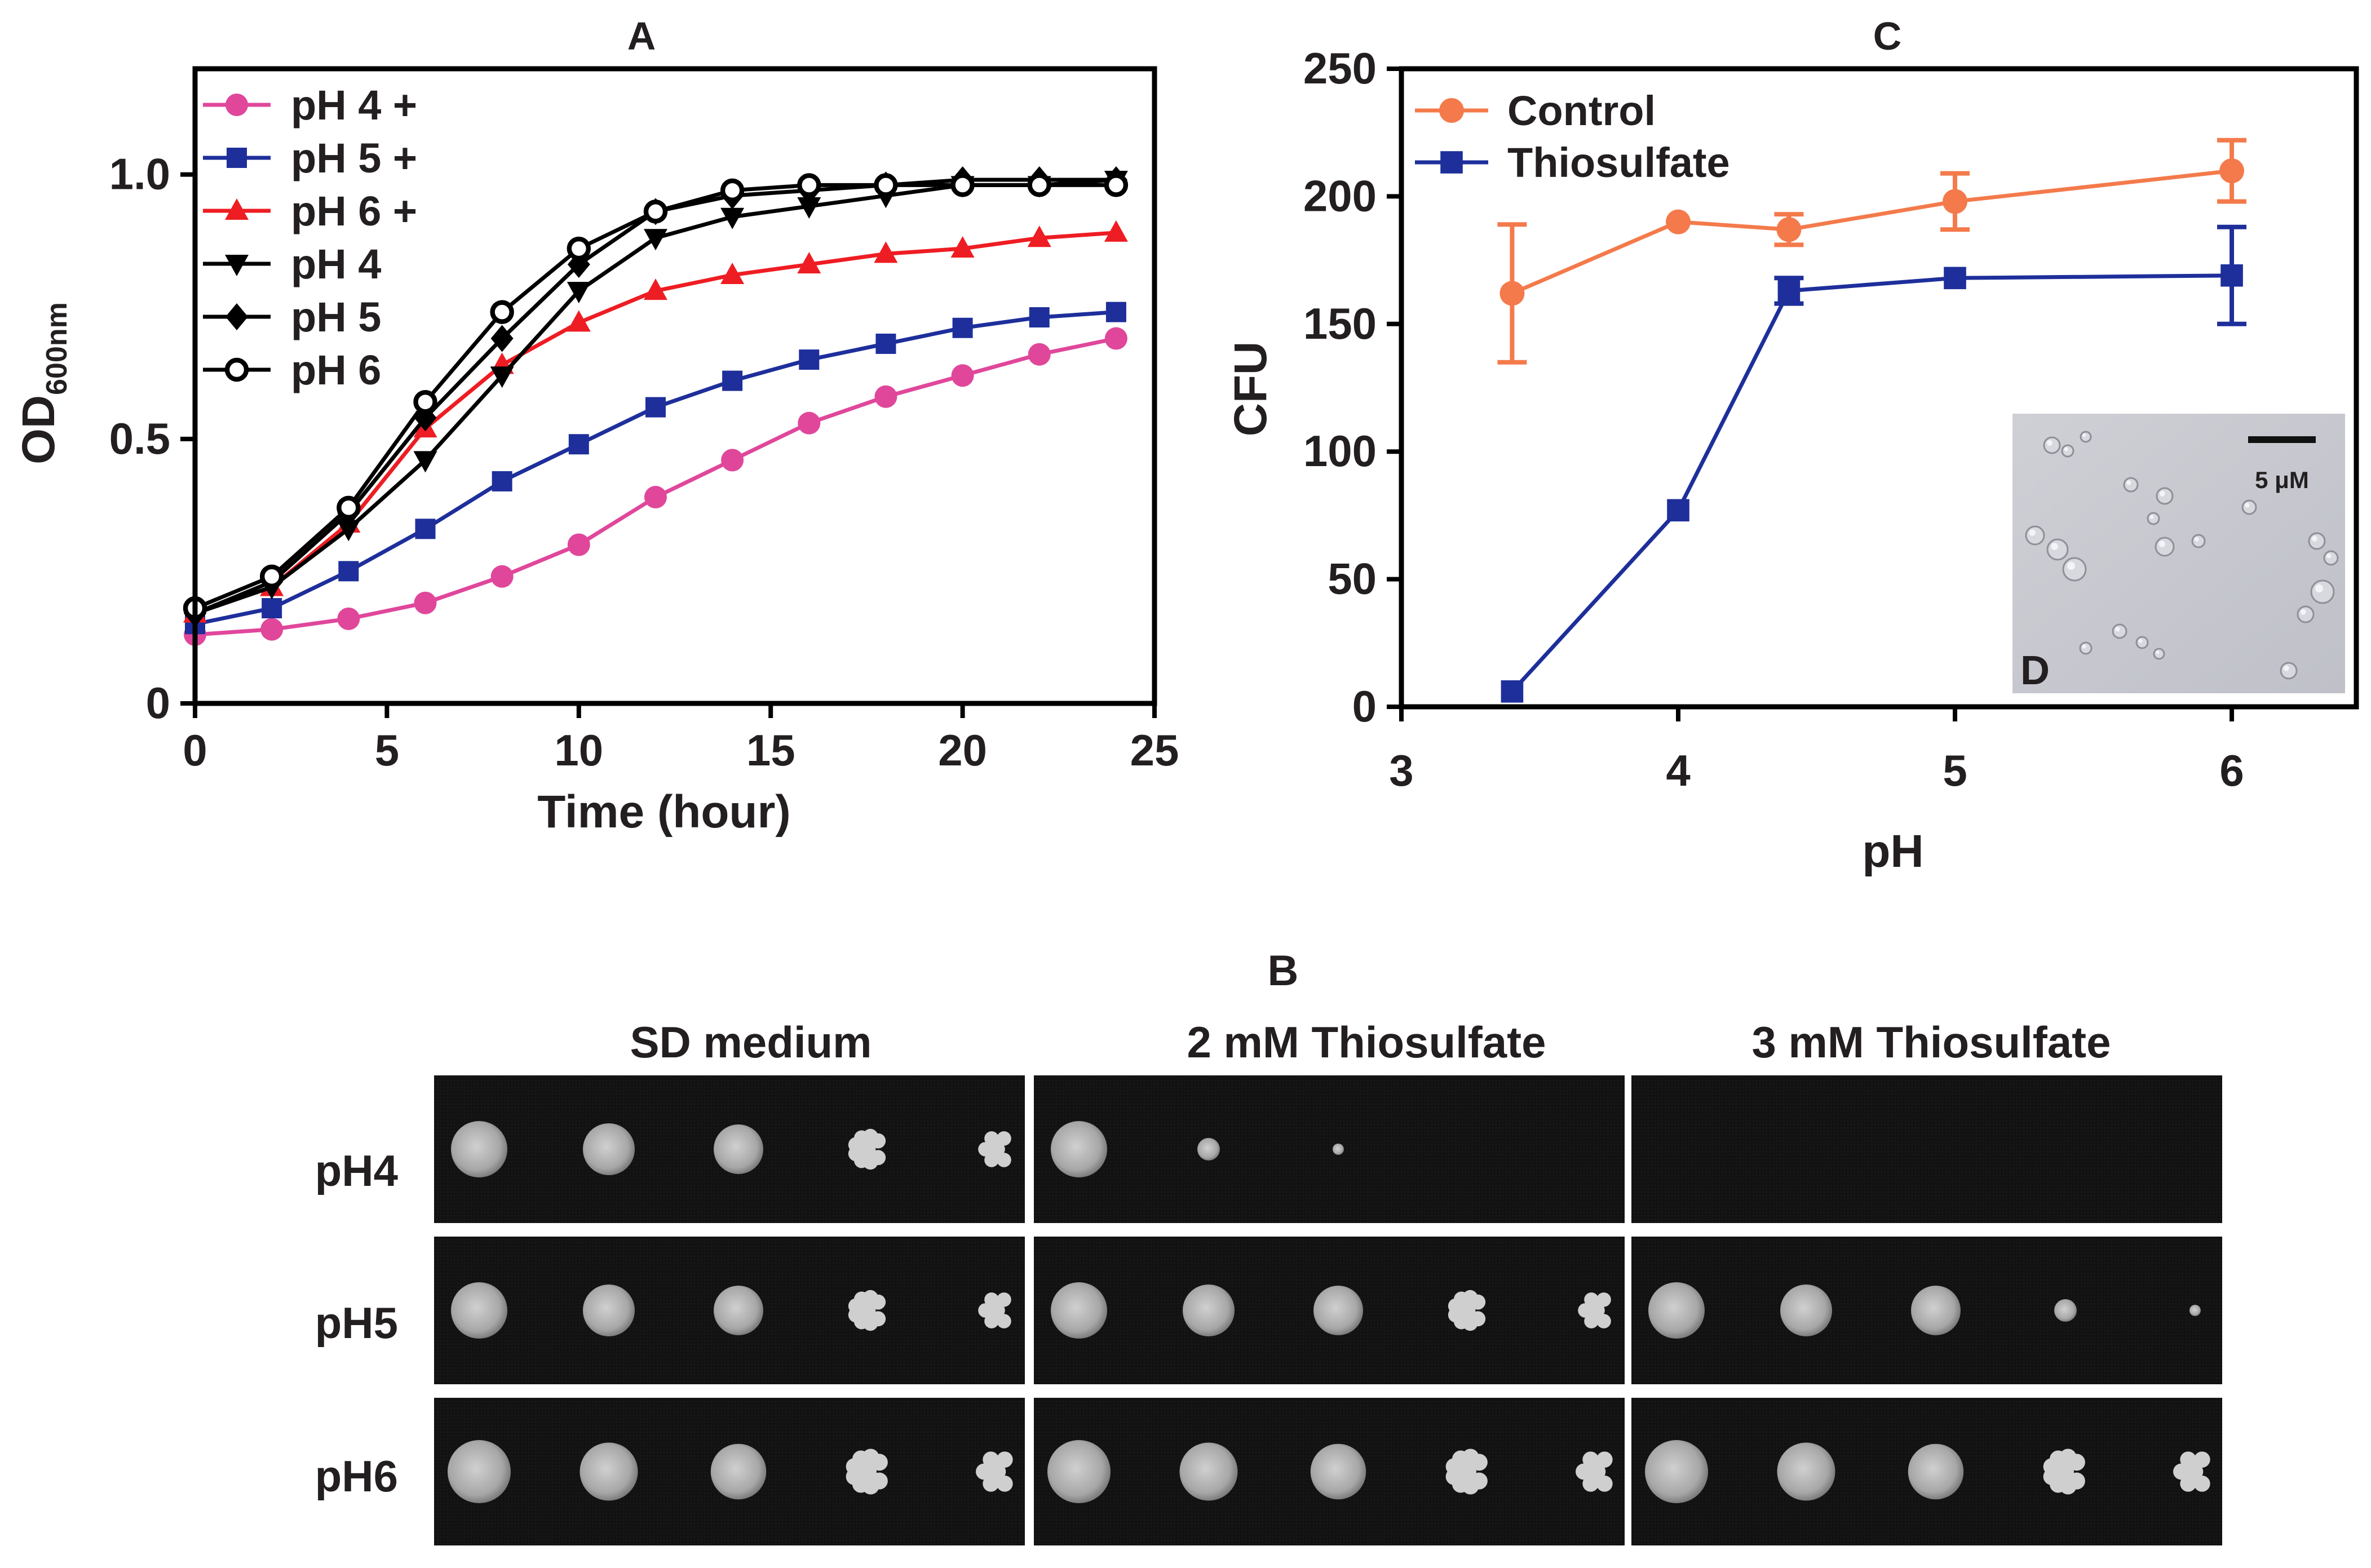  What do you see at coordinates (2182, 555) in the screenshot?
I see `yeast-cells` at bounding box center [2182, 555].